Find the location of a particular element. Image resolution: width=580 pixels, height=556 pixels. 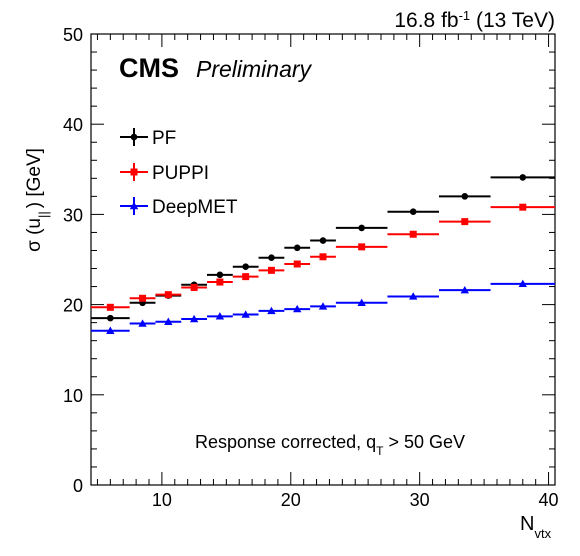

x-tick-label: 20 is located at coordinates (291, 500).